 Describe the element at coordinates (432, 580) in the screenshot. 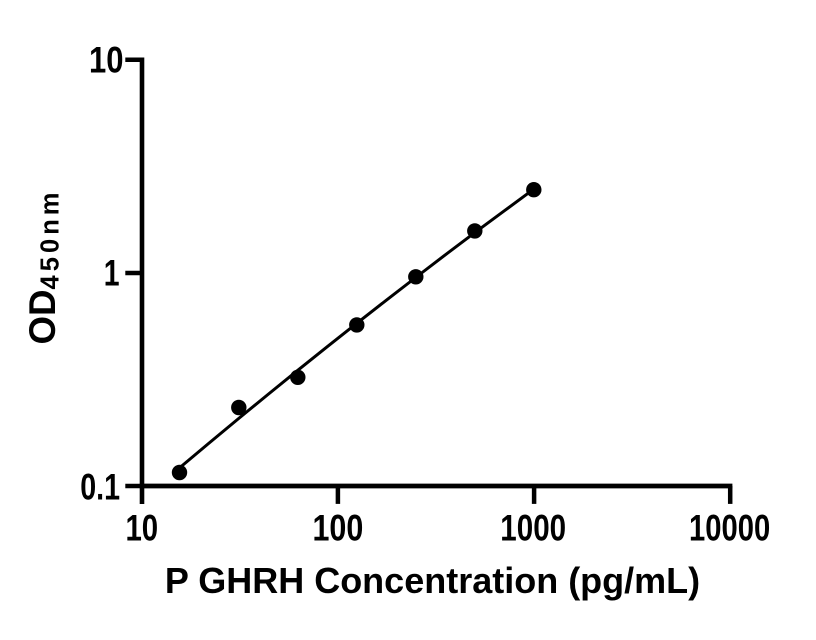

I see `svg-text: P GHRH Concentration (pg/mL)` at that location.